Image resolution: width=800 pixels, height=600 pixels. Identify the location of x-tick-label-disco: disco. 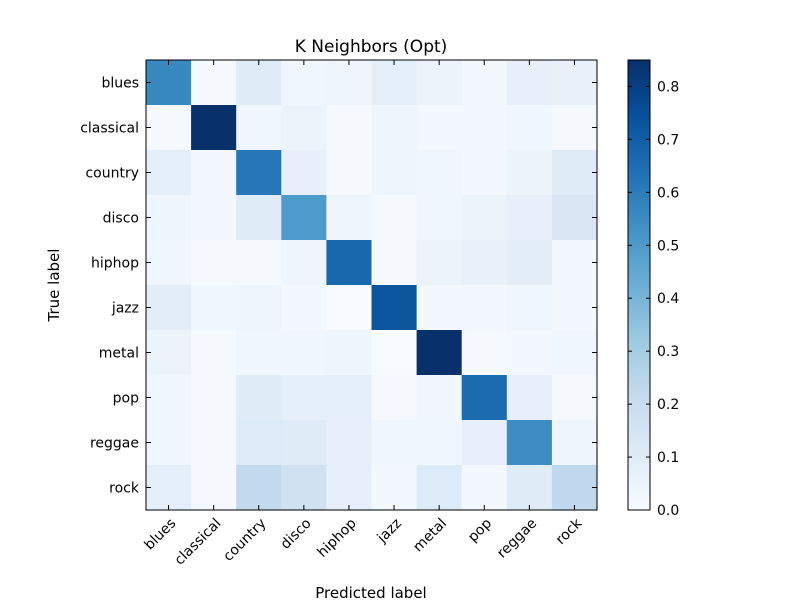
(296, 534).